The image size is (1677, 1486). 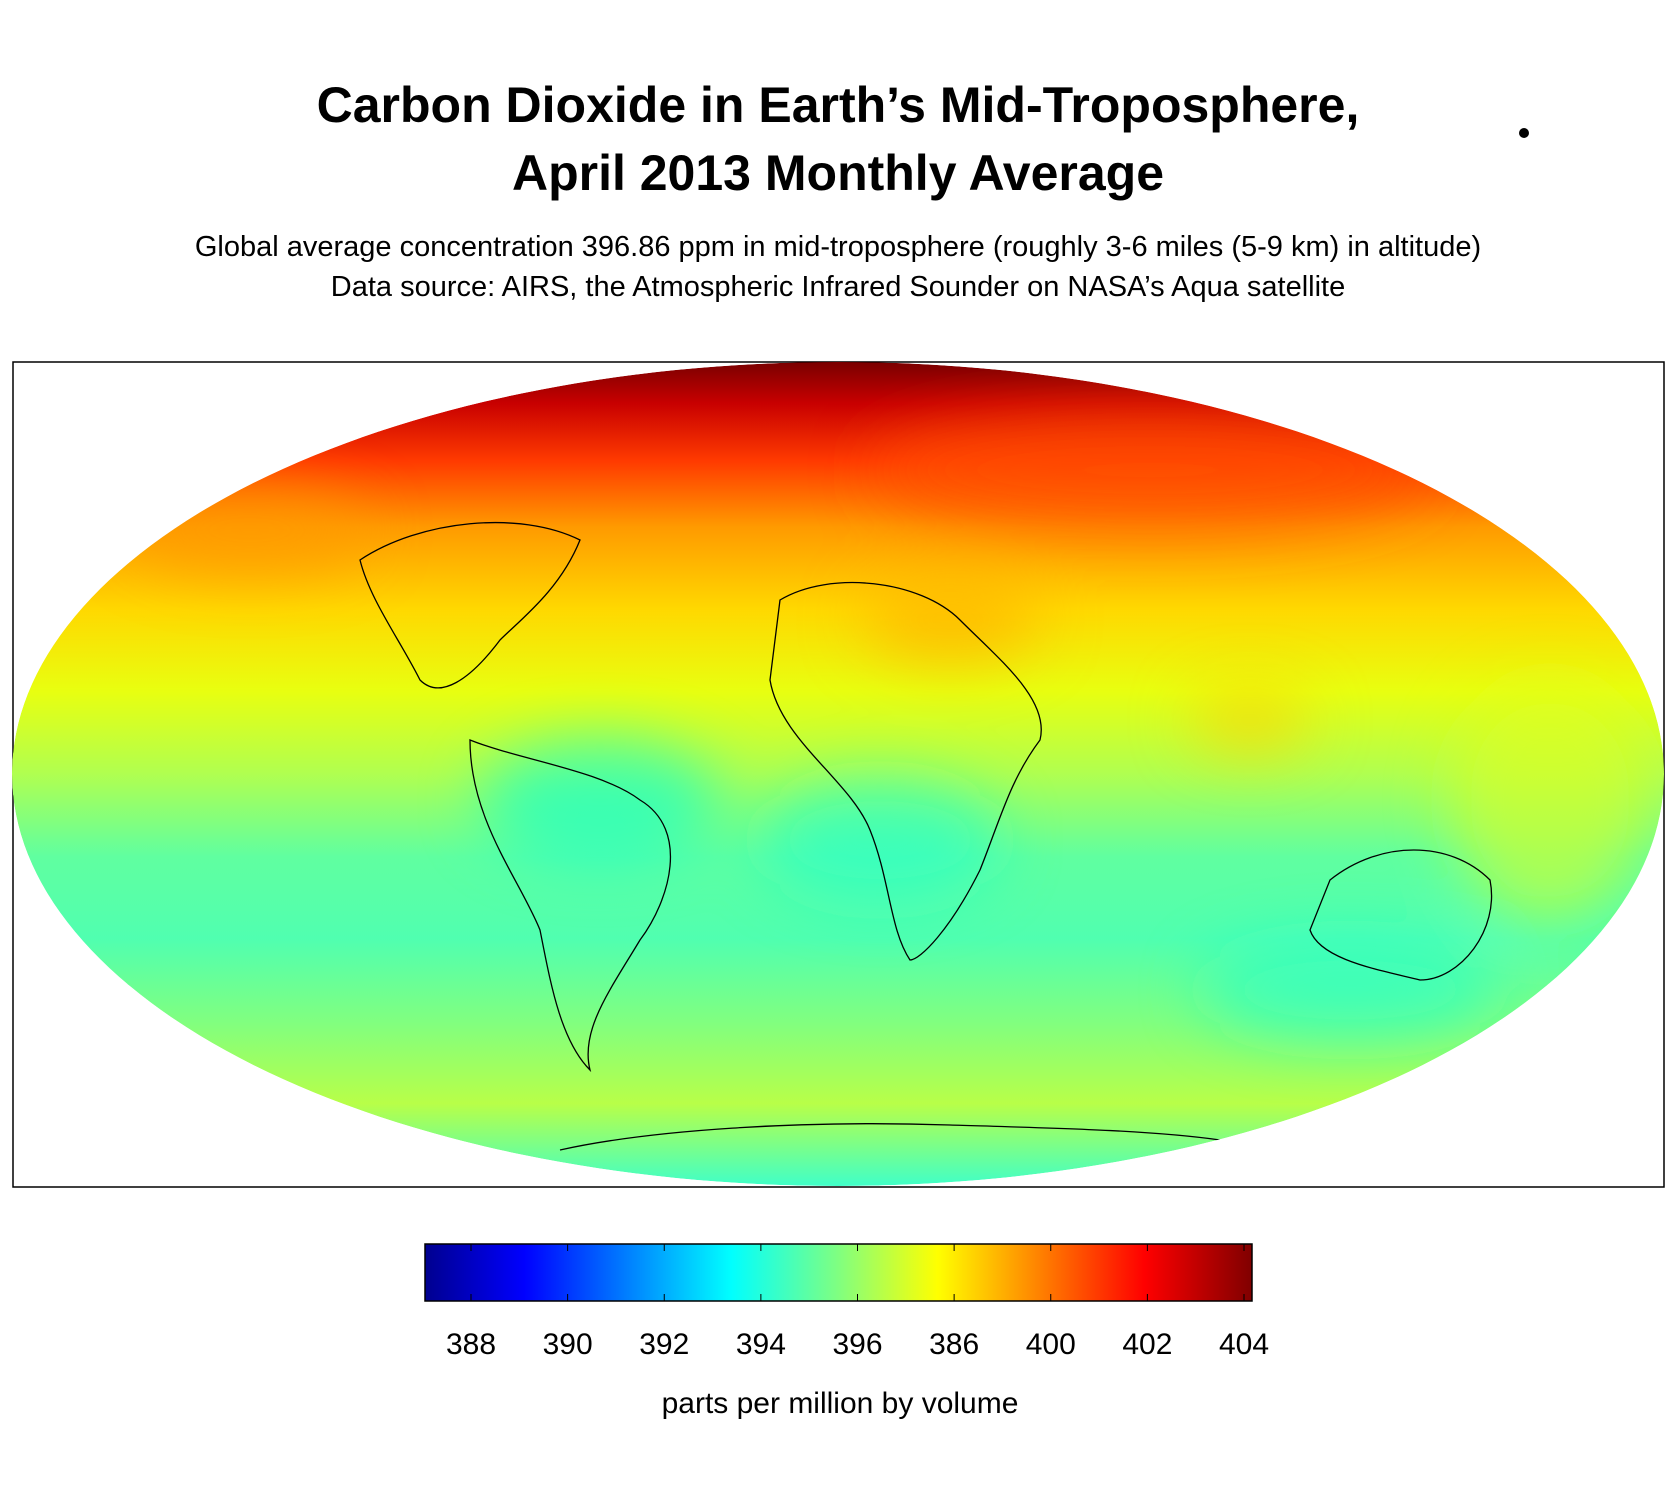 What do you see at coordinates (761, 1344) in the screenshot?
I see `colorbar-tick-label: 394` at bounding box center [761, 1344].